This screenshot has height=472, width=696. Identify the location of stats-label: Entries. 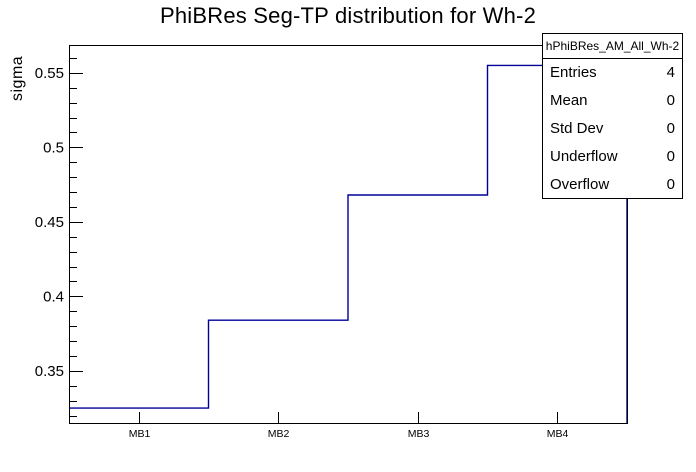
(573, 73).